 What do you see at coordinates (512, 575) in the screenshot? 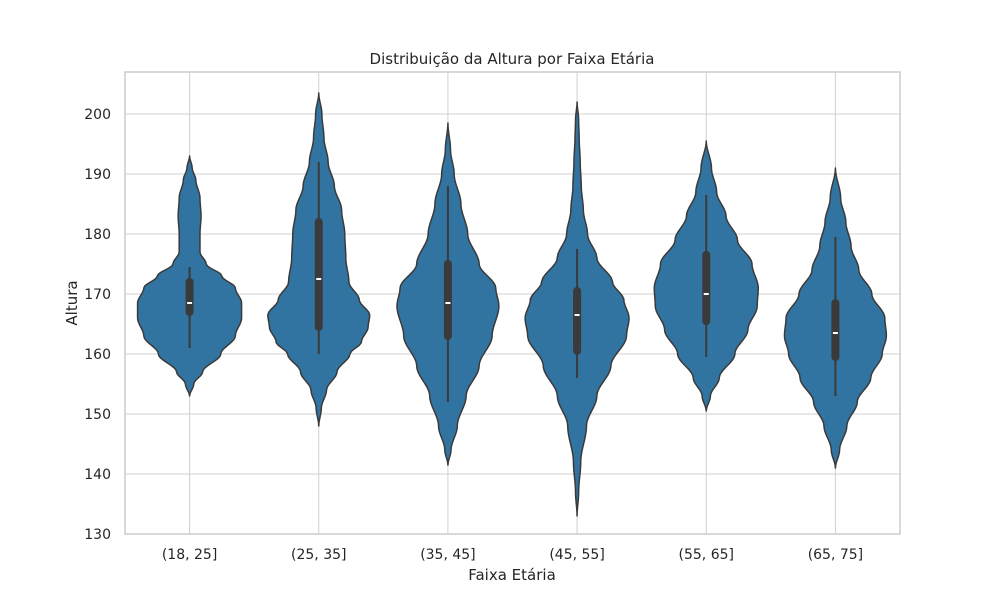
I see `x-axis-label: Faixa Etária` at bounding box center [512, 575].